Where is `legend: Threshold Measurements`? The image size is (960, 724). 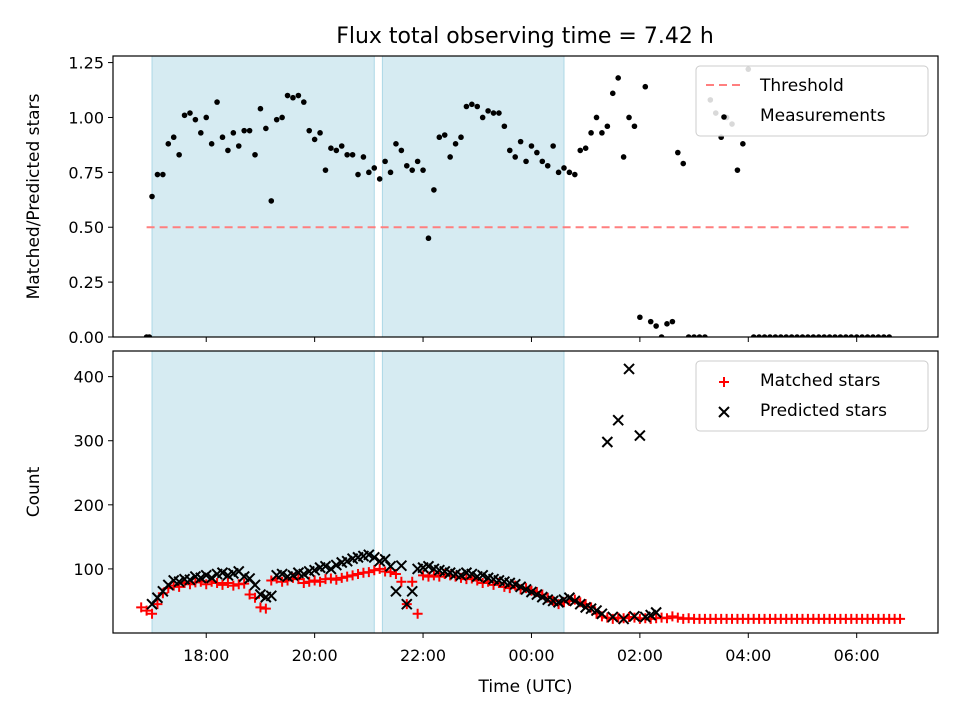 legend: Threshold Measurements is located at coordinates (812, 101).